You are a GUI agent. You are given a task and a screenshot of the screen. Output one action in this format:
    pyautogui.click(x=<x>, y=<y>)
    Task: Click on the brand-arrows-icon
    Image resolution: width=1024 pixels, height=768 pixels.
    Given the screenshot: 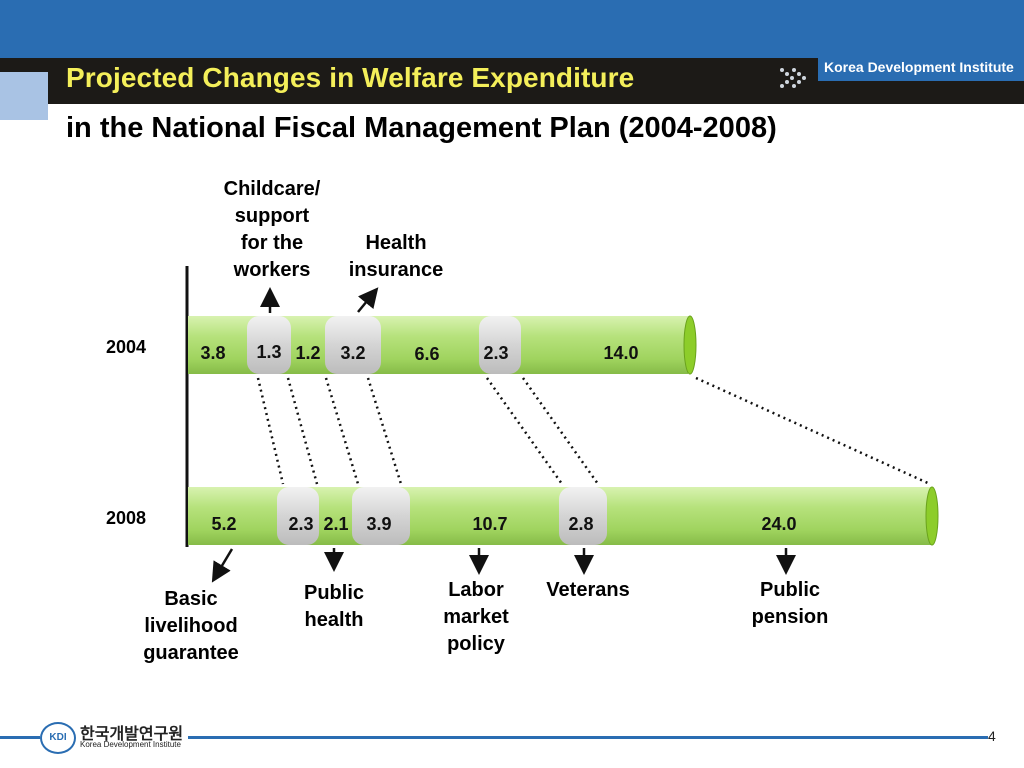 What is the action you would take?
    pyautogui.click(x=793, y=78)
    